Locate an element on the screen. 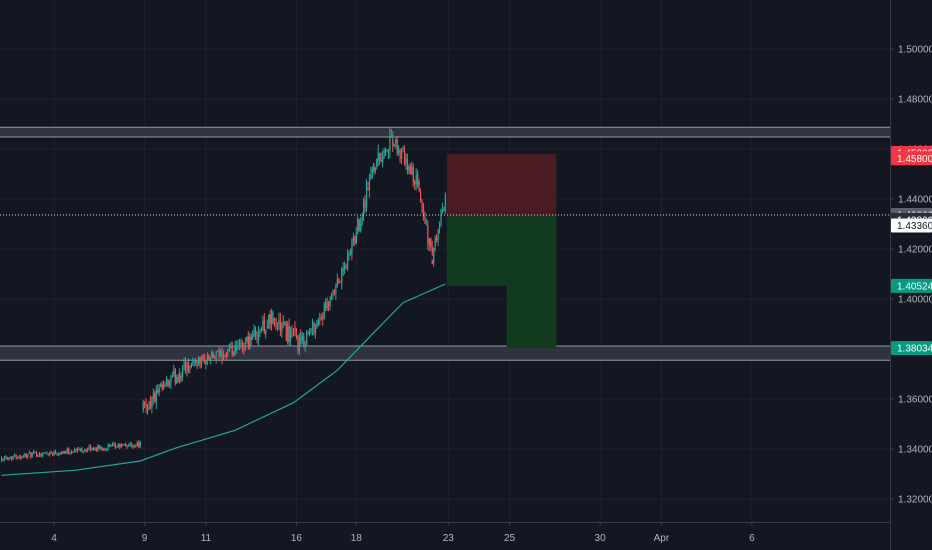 This screenshot has width=932, height=550. short-position-tool is located at coordinates (501, 251).